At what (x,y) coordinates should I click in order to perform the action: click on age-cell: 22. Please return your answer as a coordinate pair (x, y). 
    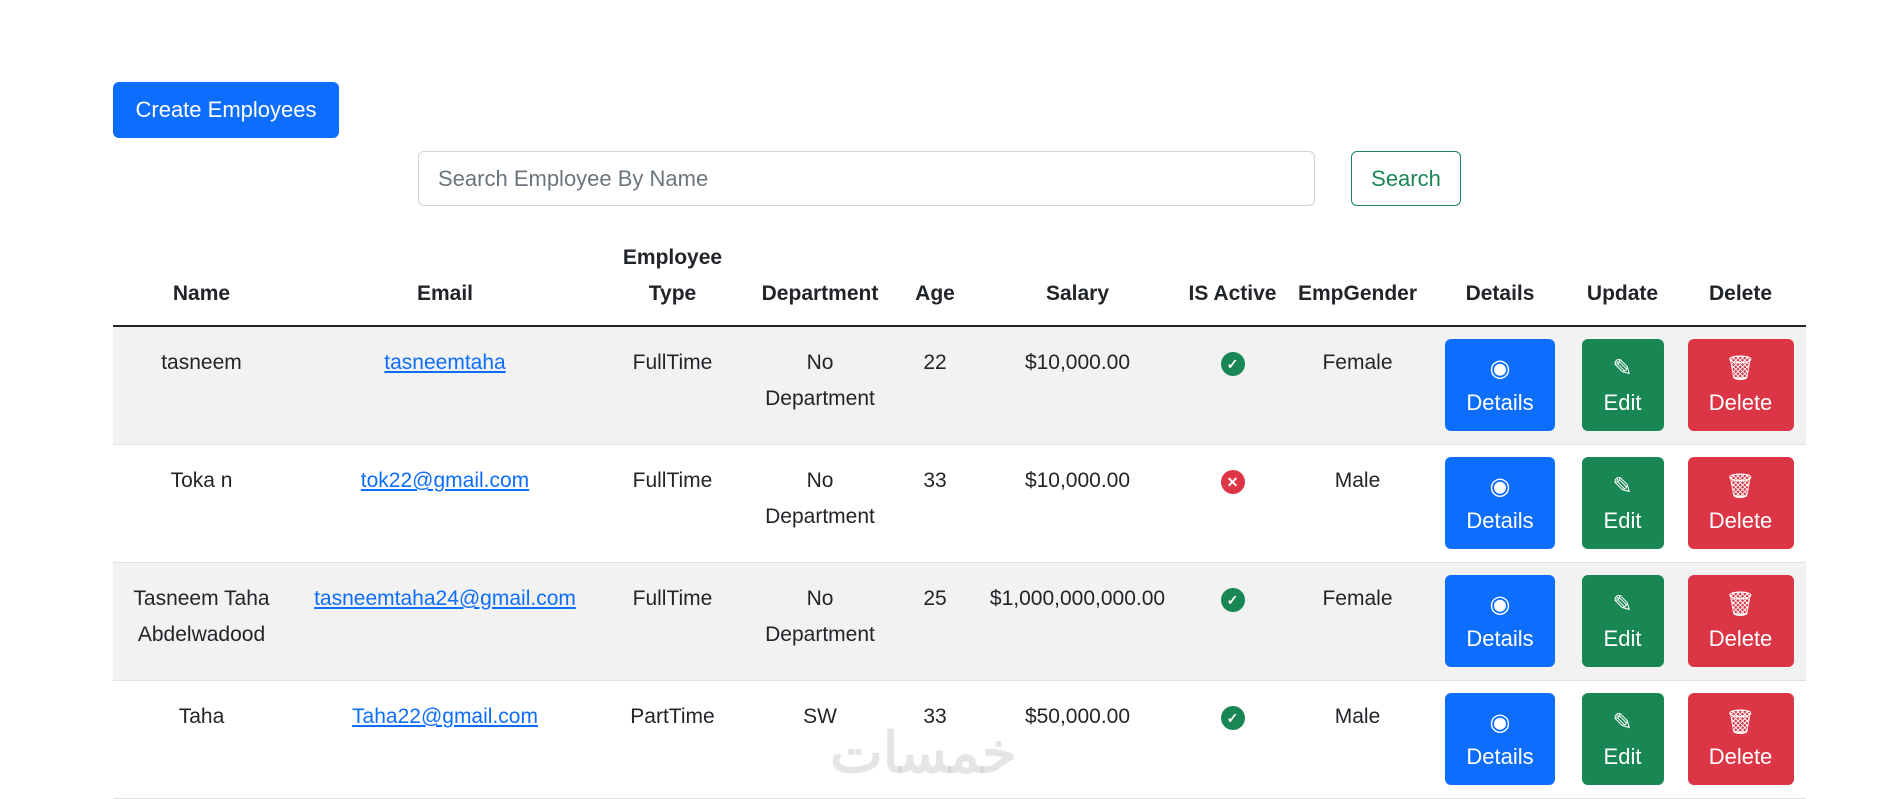
    Looking at the image, I should click on (935, 385).